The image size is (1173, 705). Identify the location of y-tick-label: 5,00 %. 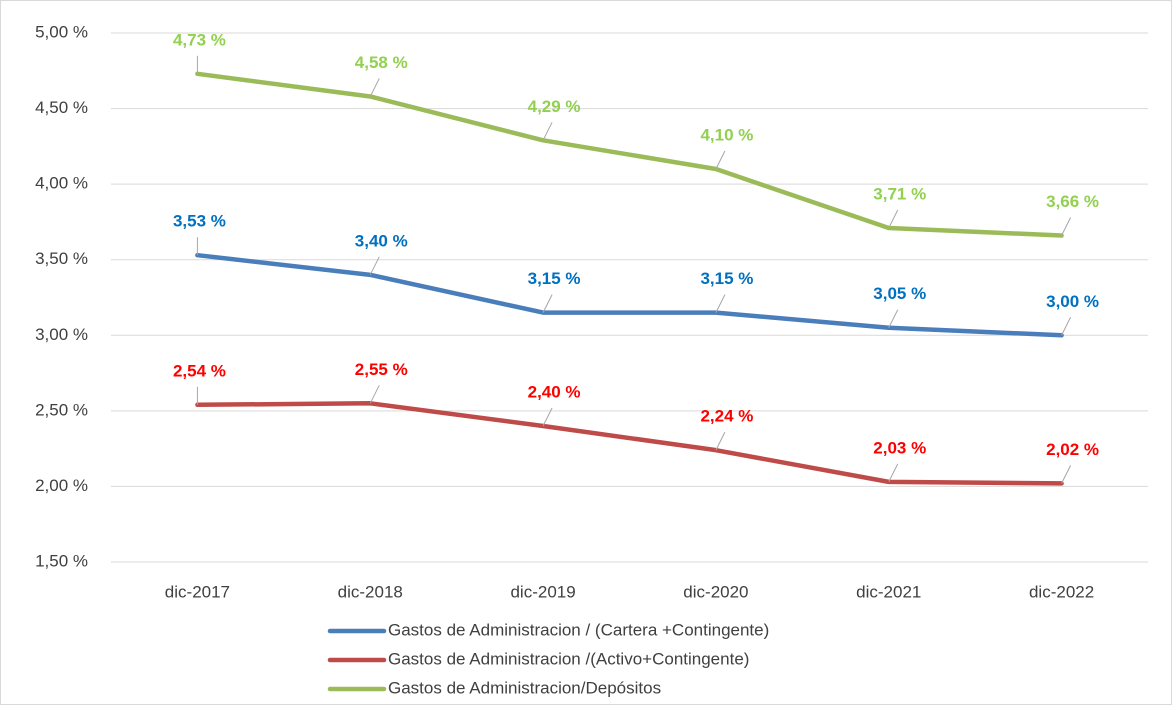
(61, 31).